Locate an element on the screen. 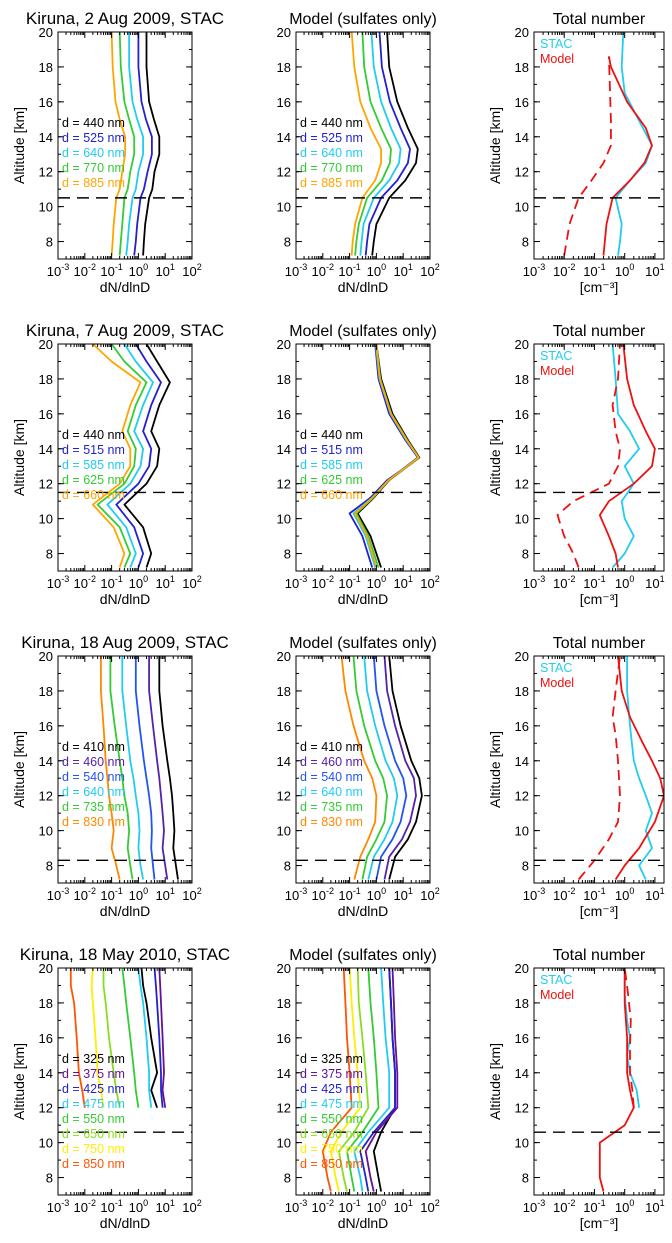  legend-entry: d = 750 nm is located at coordinates (93, 1149).